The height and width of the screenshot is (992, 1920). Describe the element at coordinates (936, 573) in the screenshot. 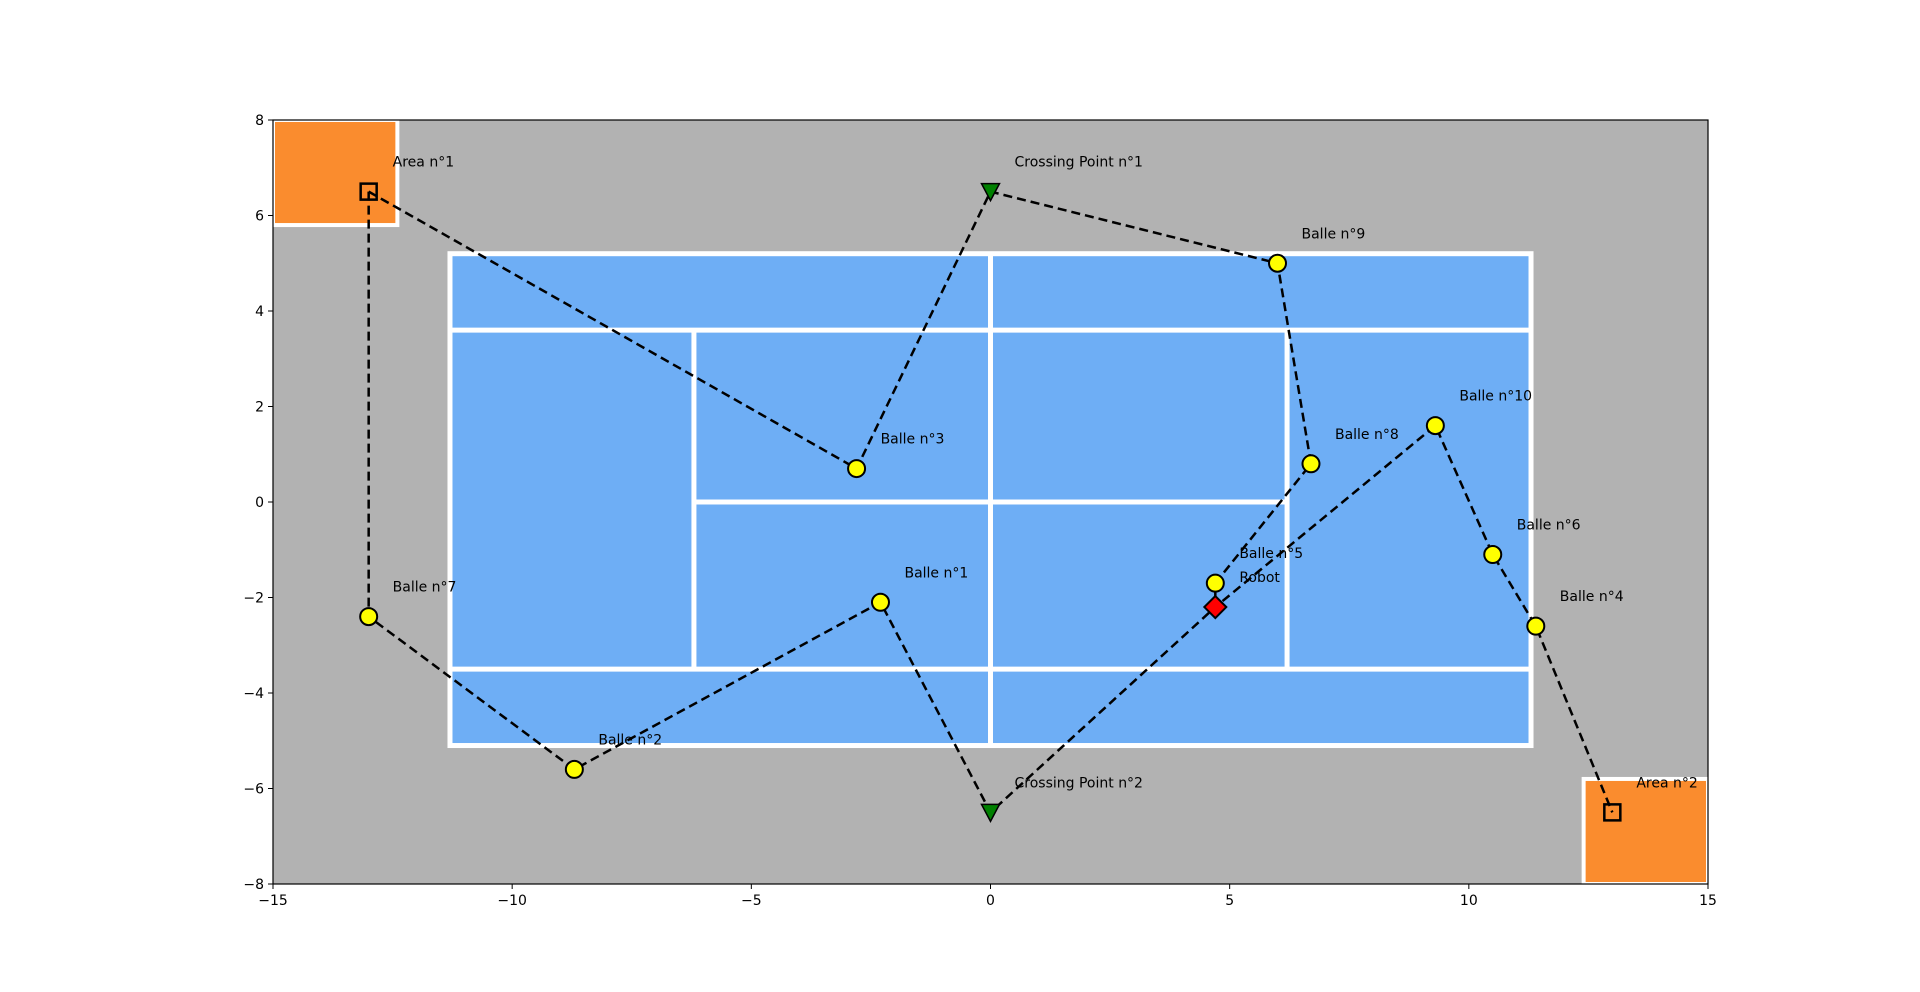

I see `ball-label-1: Balle n°1` at that location.